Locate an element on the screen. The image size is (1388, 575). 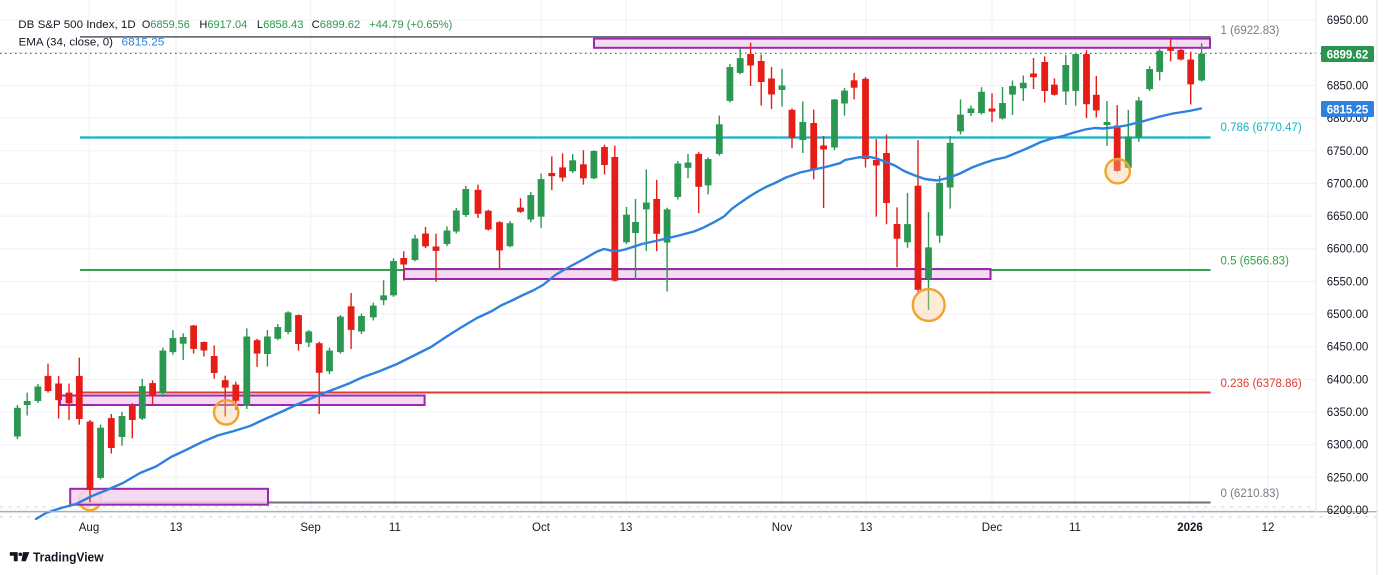
svg-text: 6200.00 is located at coordinates (1348, 511).